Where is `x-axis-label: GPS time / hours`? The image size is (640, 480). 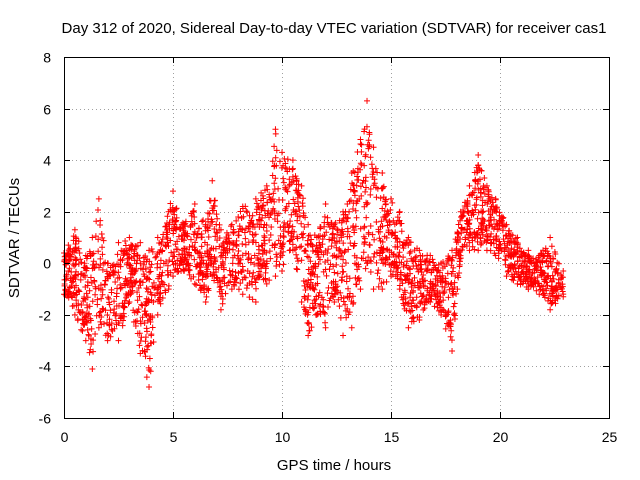 x-axis-label: GPS time / hours is located at coordinates (334, 465).